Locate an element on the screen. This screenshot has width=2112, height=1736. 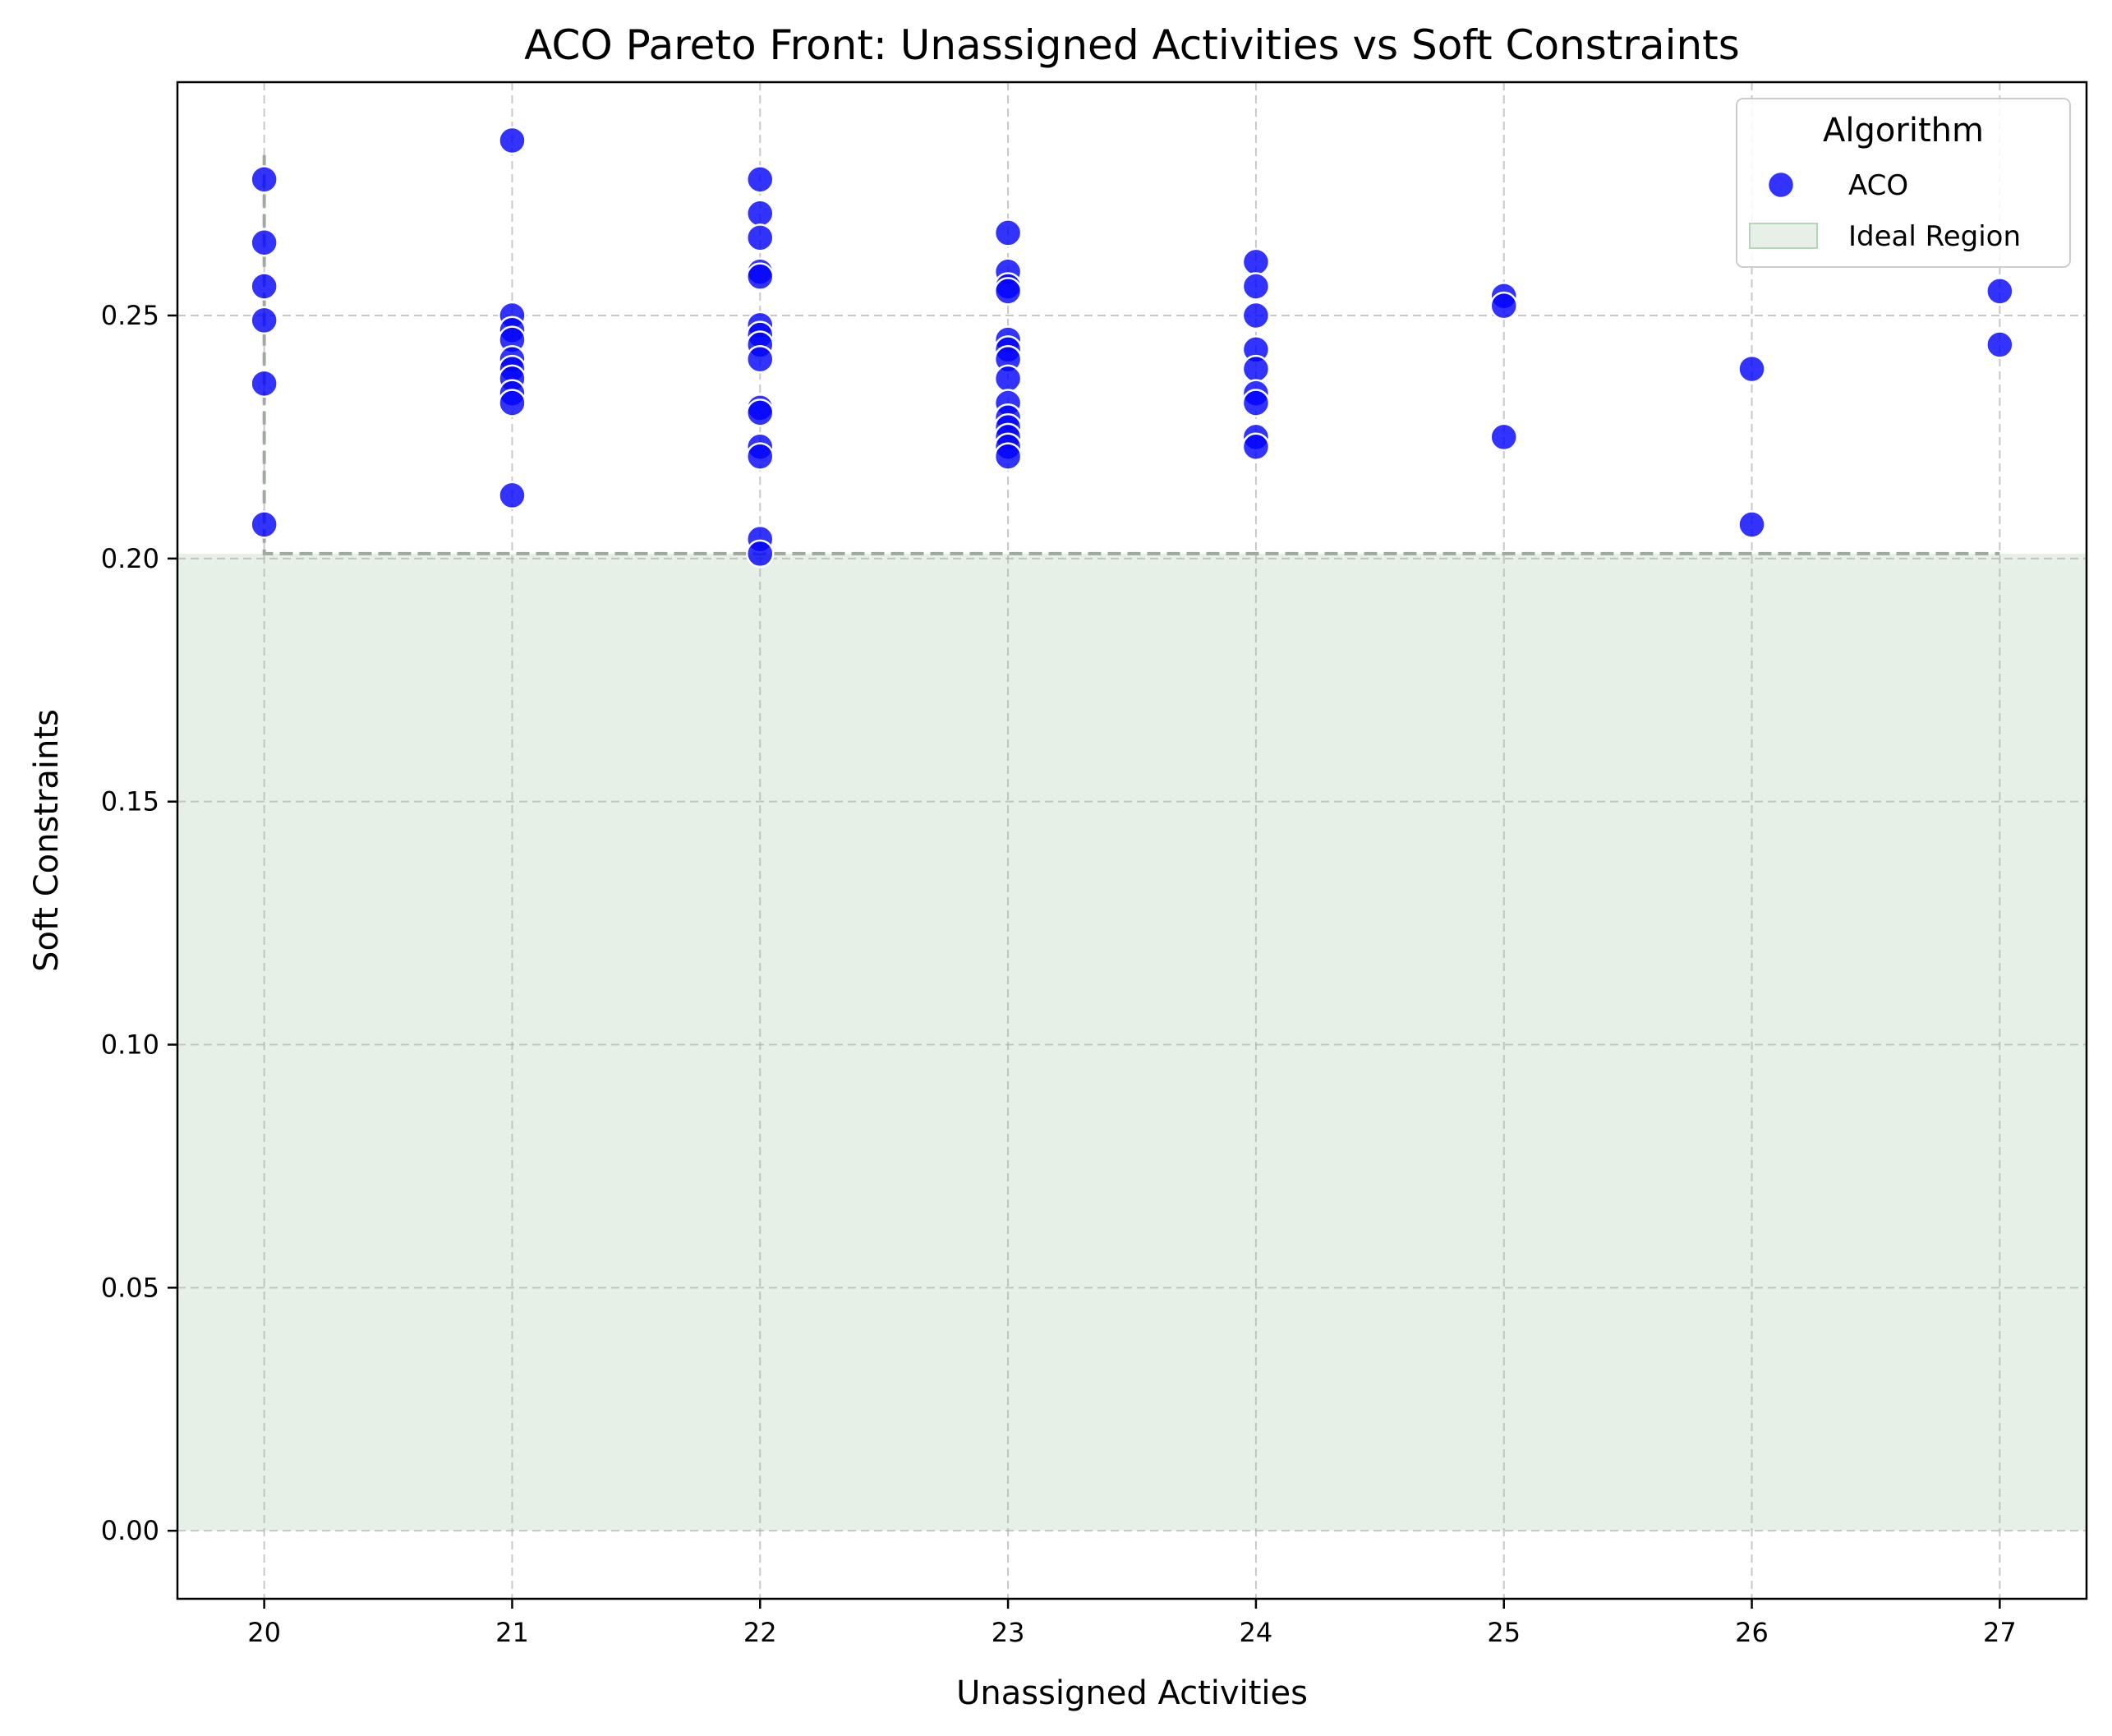
x-tick-label: 21 is located at coordinates (512, 1633).